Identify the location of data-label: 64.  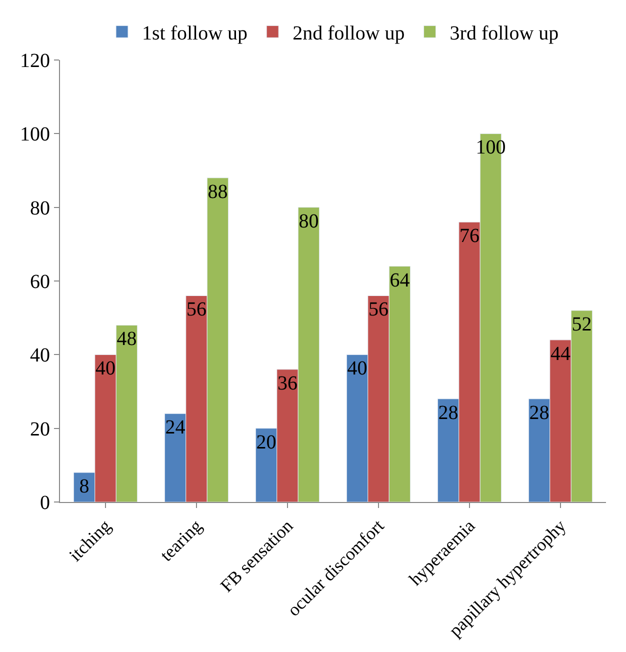
(400, 280).